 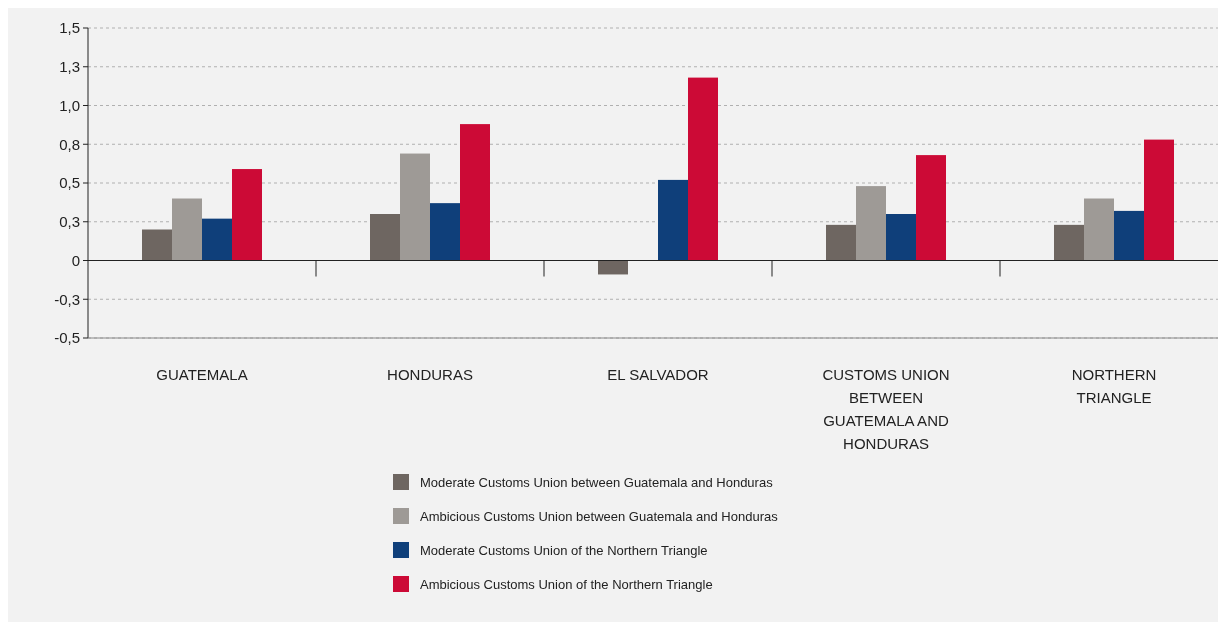 I want to click on y-tick-label: 0, so click(x=75, y=260).